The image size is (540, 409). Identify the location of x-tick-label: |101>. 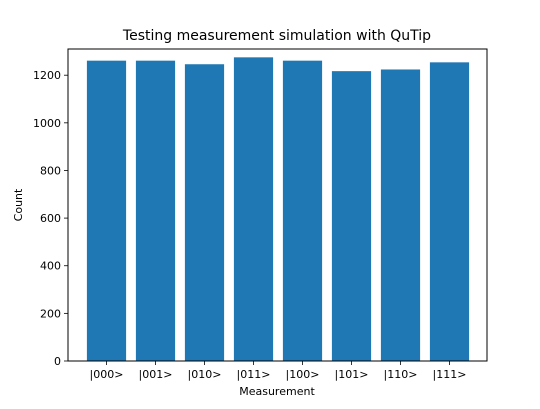
(352, 374).